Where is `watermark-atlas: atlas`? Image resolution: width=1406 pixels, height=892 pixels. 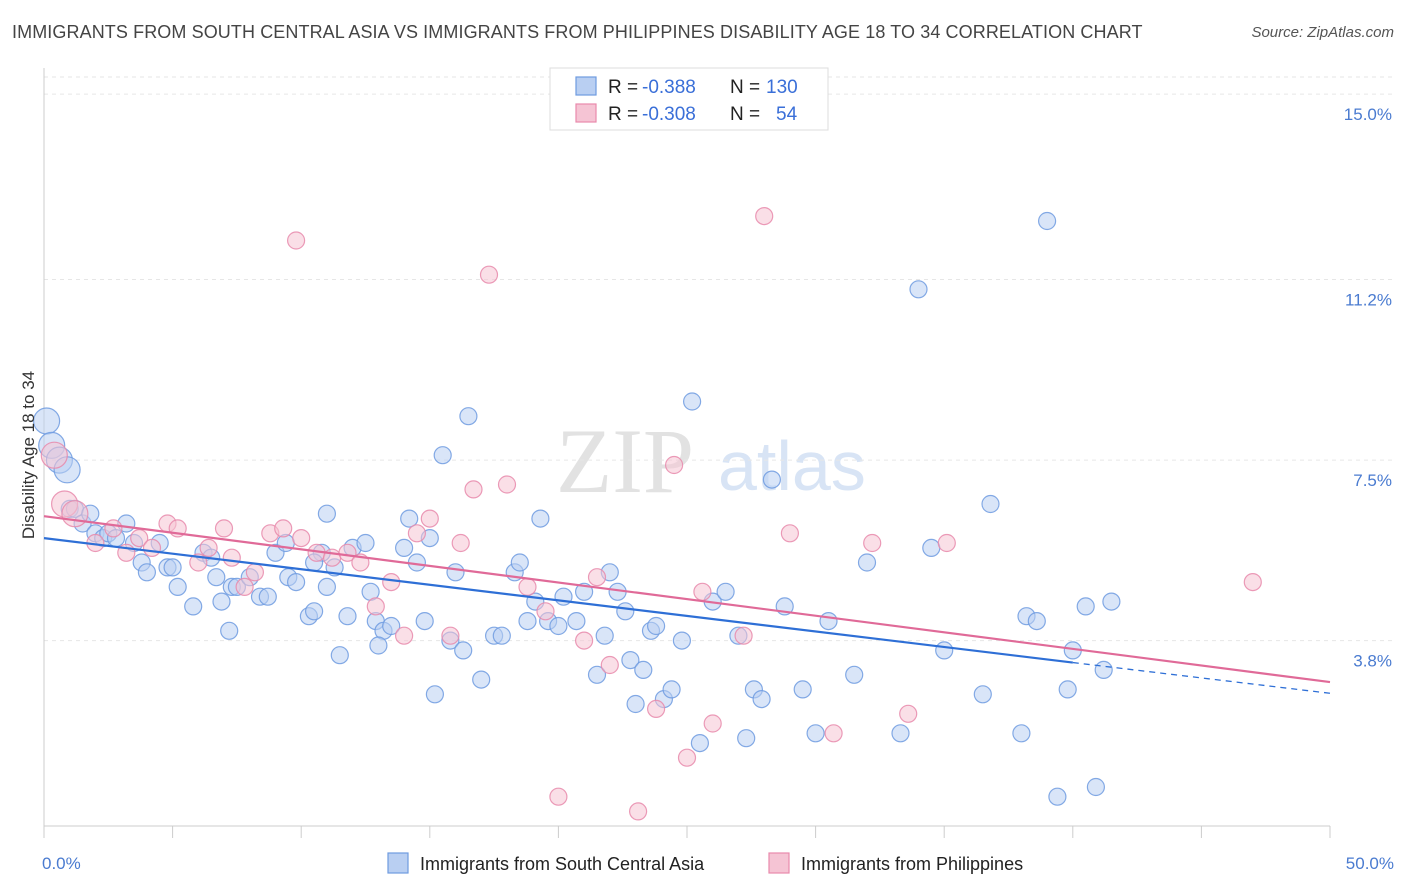
watermark-atlas: atlas is located at coordinates (792, 466).